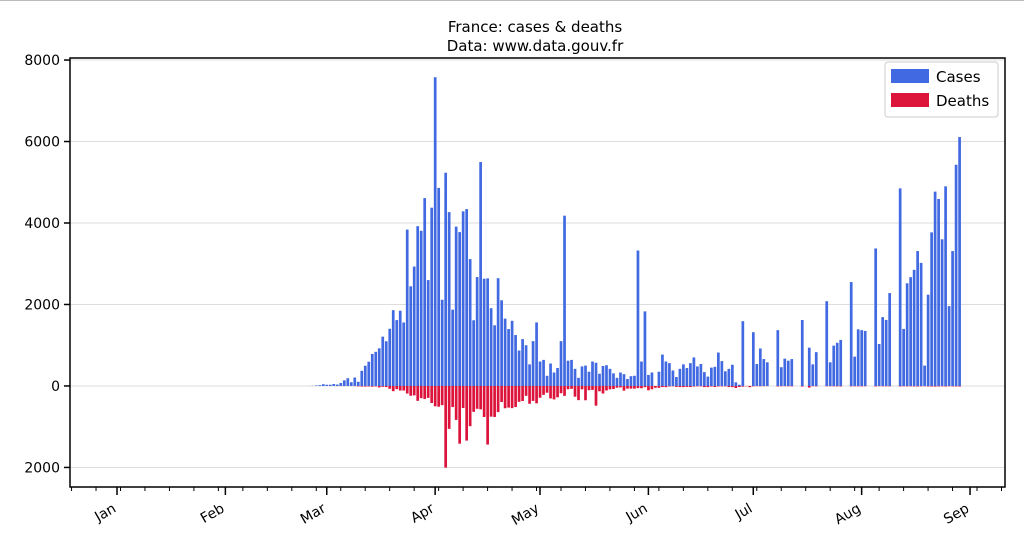  Describe the element at coordinates (213, 514) in the screenshot. I see `x-tick-label: Feb` at that location.